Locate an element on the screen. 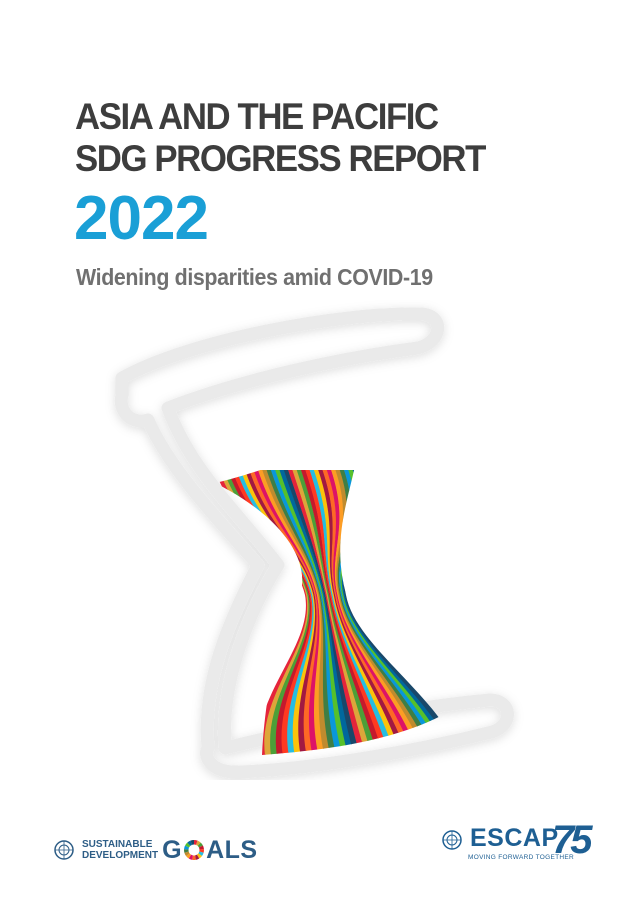  sdg-word-sustainable: SUSTAINABLE is located at coordinates (117, 844).